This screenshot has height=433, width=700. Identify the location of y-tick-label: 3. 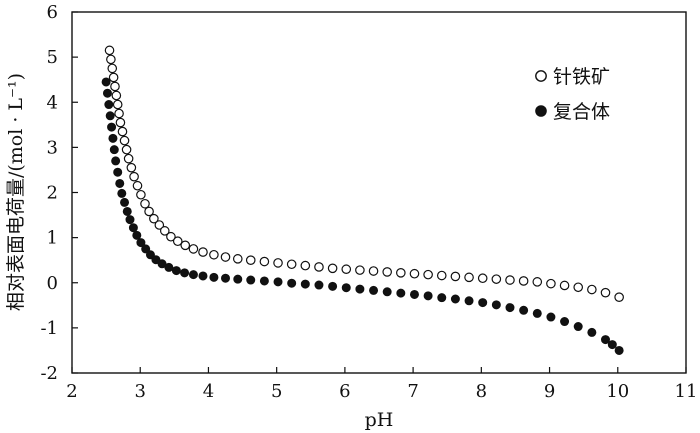
(52, 147).